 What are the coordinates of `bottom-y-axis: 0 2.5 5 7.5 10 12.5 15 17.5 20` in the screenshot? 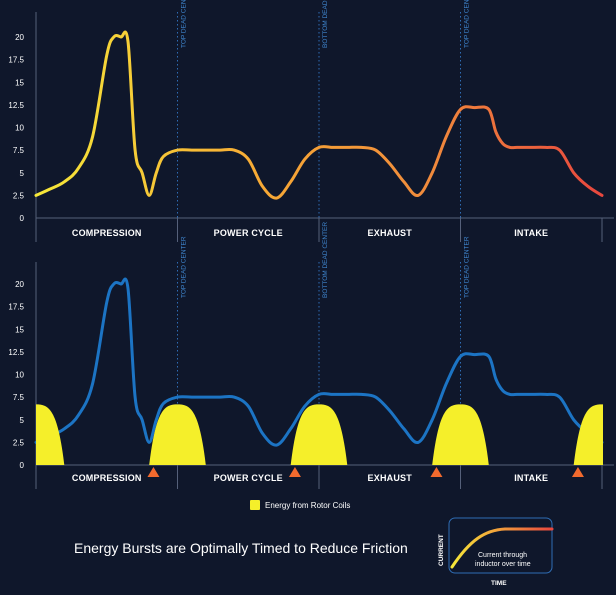 It's located at (16, 375).